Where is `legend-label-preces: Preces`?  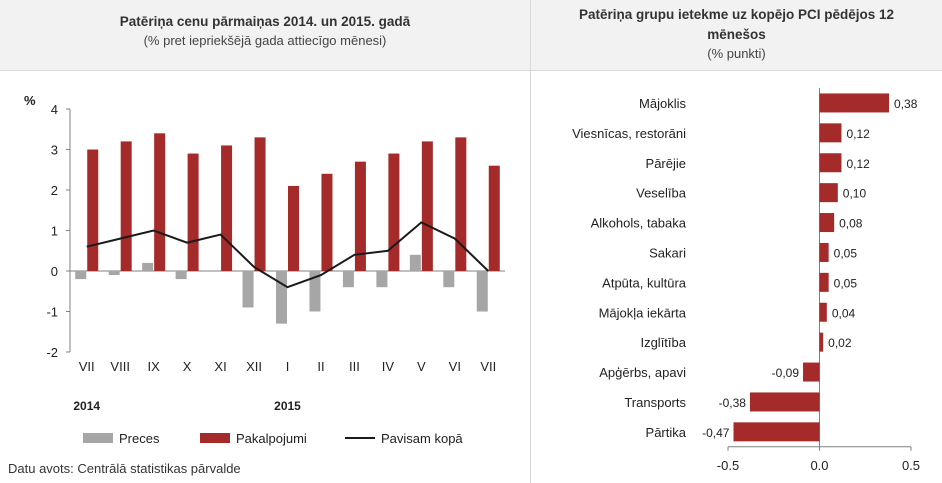
legend-label-preces: Preces is located at coordinates (139, 438).